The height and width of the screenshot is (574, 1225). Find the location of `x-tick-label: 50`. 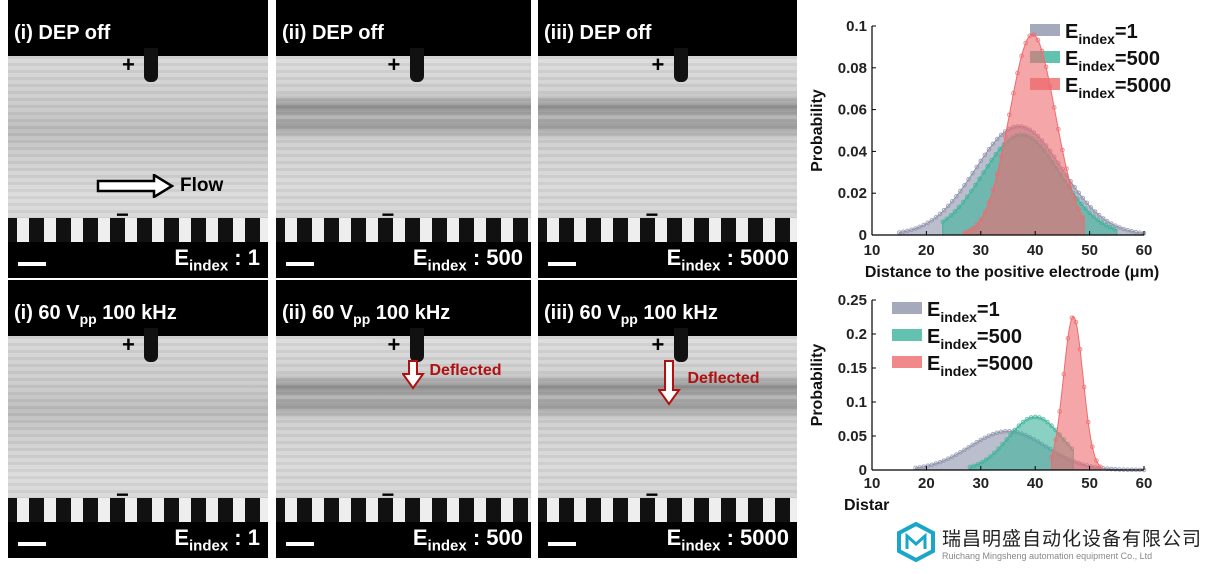

x-tick-label: 50 is located at coordinates (1089, 250).